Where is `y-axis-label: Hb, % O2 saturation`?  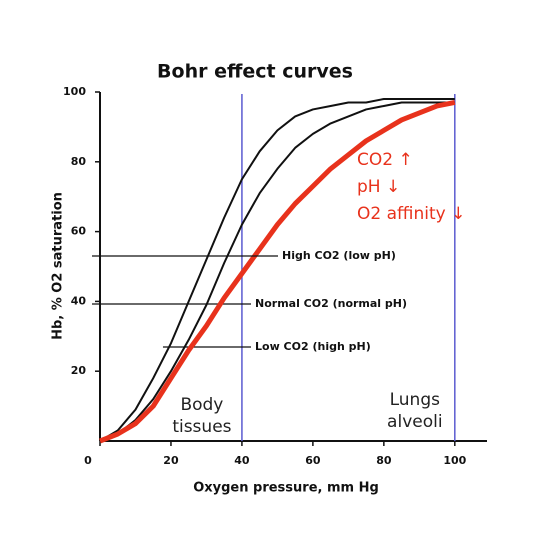
y-axis-label: Hb, % O2 saturation is located at coordinates (58, 266).